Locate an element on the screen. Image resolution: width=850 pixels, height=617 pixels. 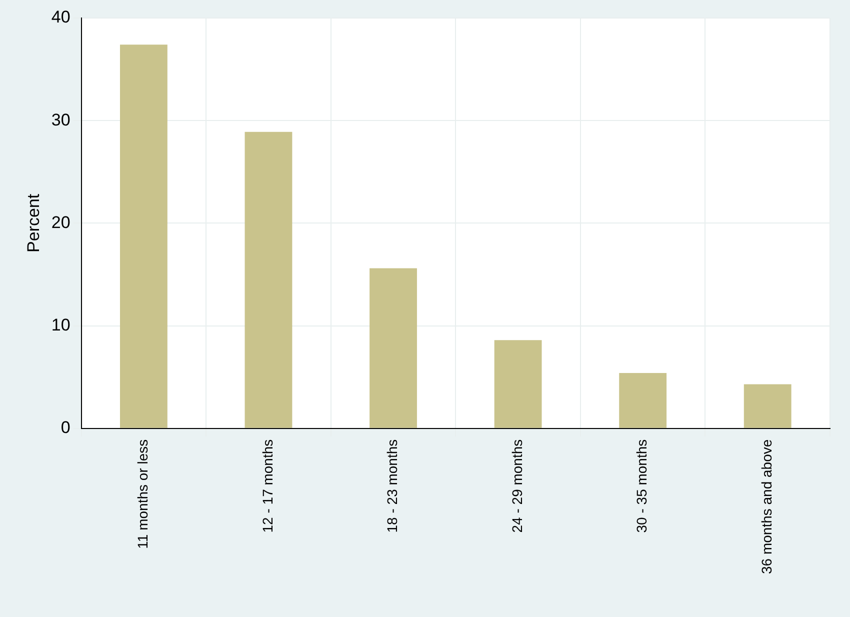
y-tick-label: 40 is located at coordinates (60, 17).